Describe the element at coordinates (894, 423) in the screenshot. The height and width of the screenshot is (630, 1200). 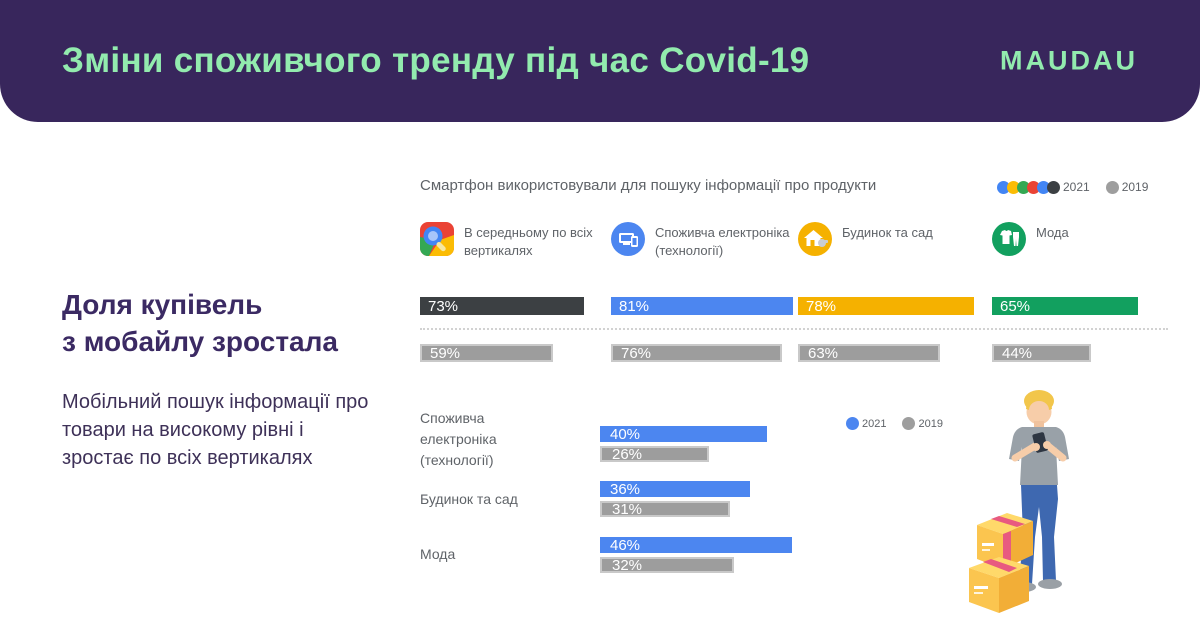
I see `chart2-legend: 2021 2019` at that location.